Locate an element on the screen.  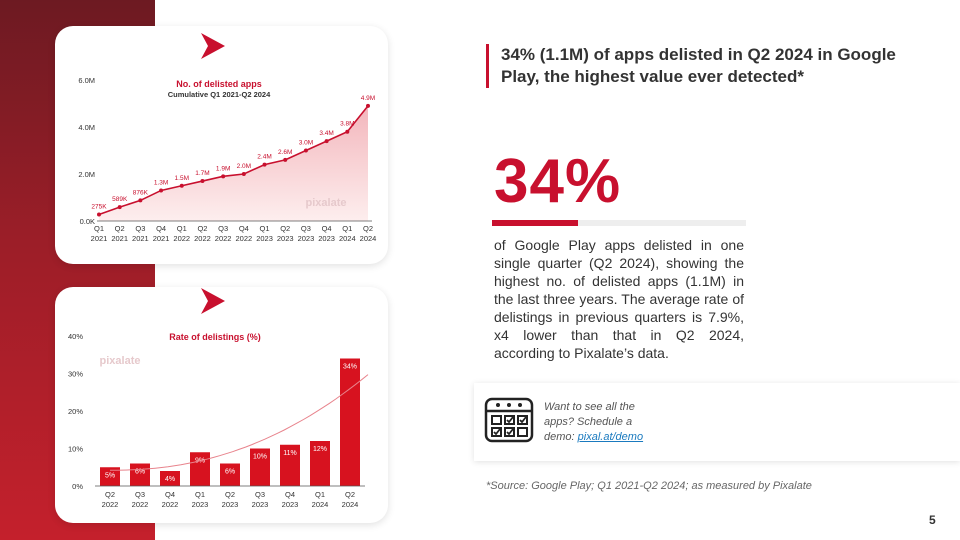
area-fill is located at coordinates (233, 163).